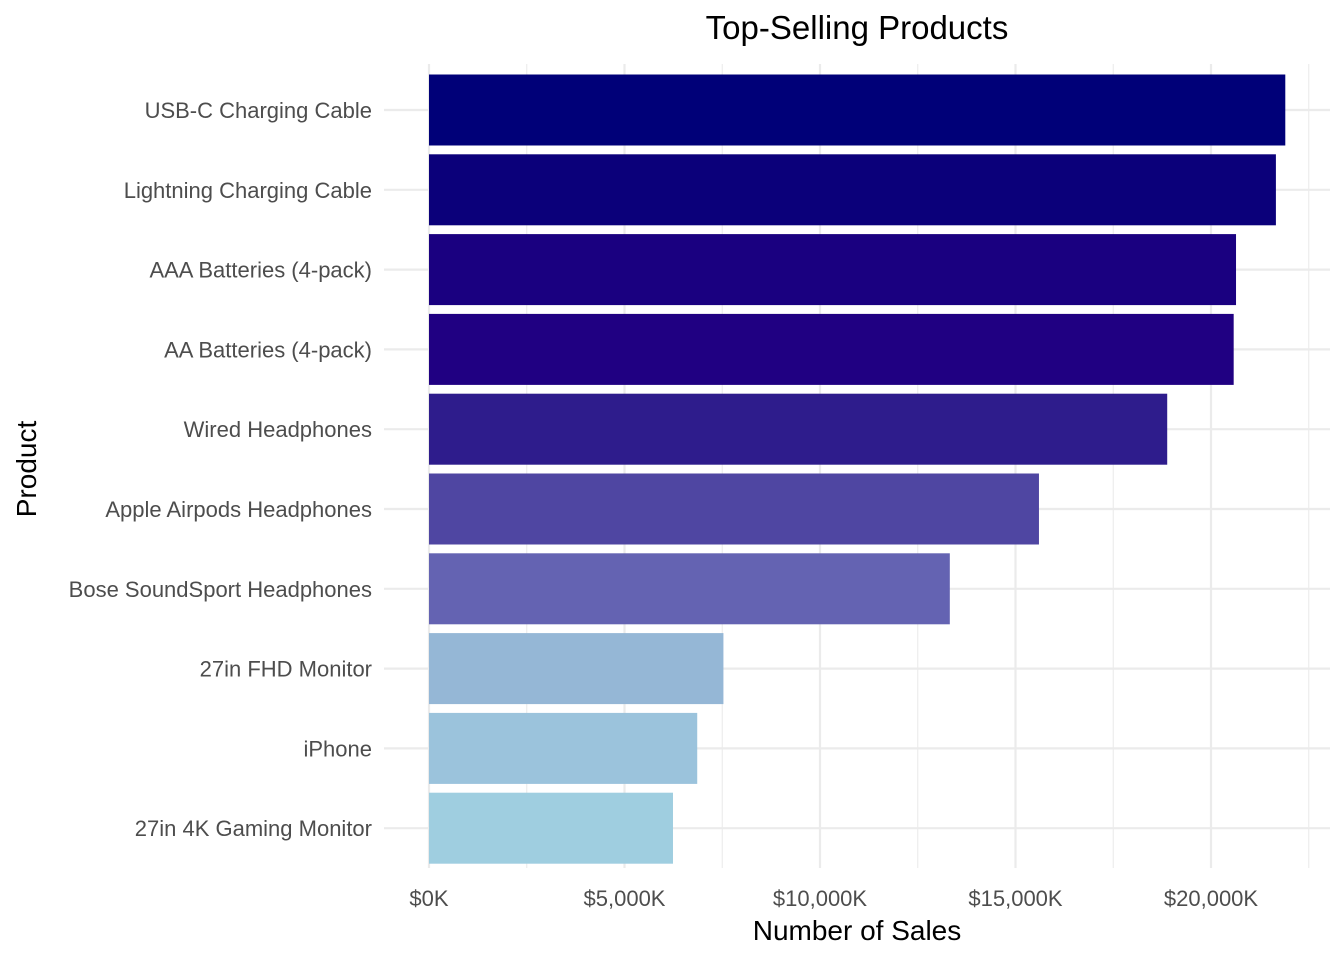 The height and width of the screenshot is (960, 1344). Describe the element at coordinates (820, 898) in the screenshot. I see `x-tick-label: $10,000K` at that location.